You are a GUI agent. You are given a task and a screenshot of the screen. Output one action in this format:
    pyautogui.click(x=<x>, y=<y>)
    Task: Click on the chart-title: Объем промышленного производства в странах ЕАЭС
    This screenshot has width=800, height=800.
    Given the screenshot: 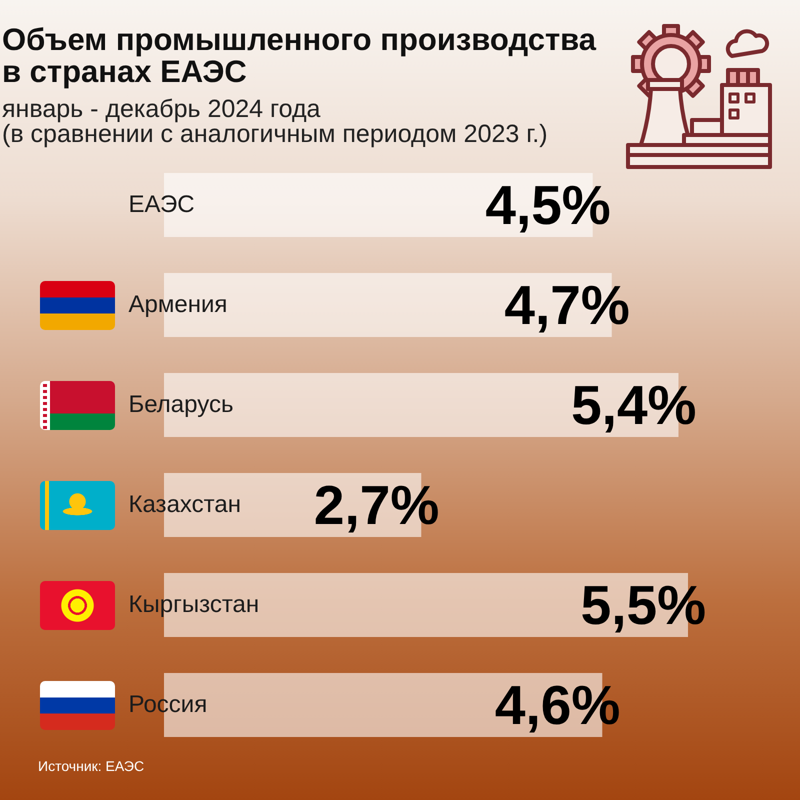 What is the action you would take?
    pyautogui.click(x=299, y=55)
    